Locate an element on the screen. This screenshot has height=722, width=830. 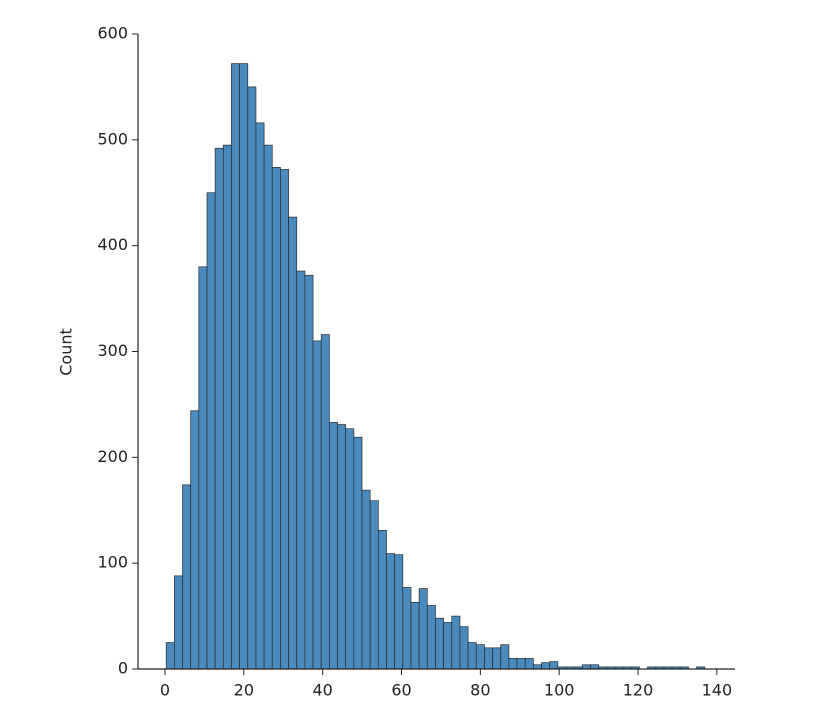
x-tick-label: 80 is located at coordinates (480, 690).